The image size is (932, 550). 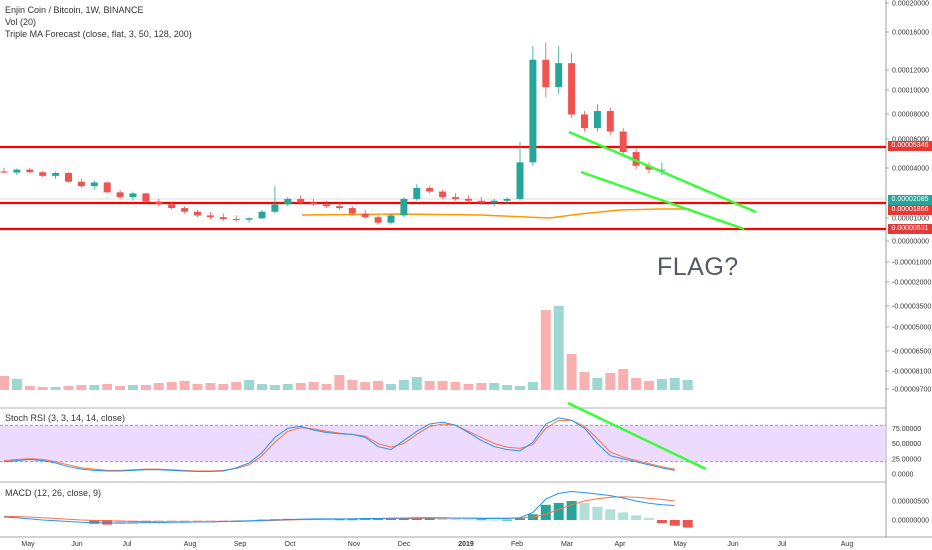 I want to click on macd-tick-label: 0.00000000, so click(x=910, y=521).